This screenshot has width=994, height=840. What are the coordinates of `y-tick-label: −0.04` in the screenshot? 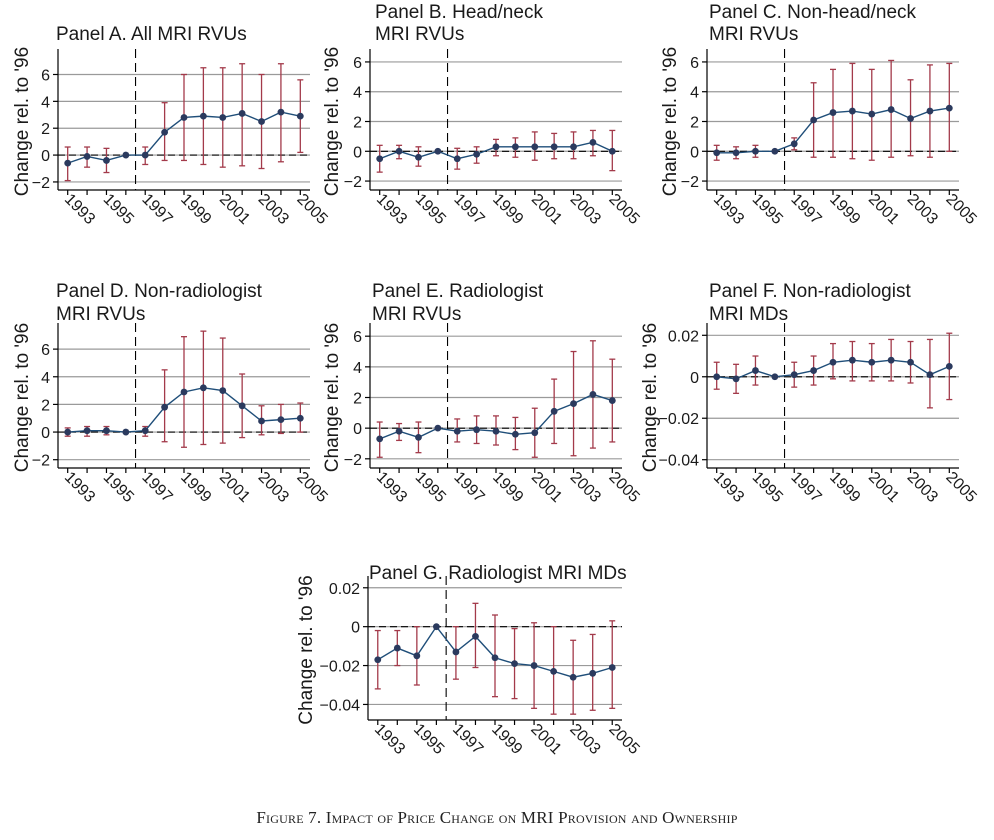 It's located at (679, 461).